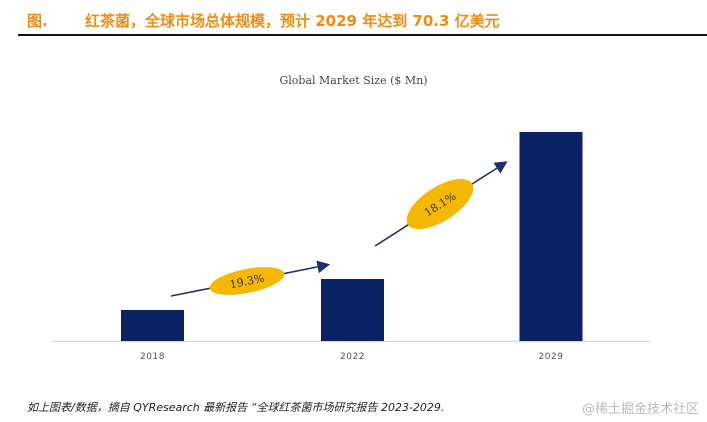 The width and height of the screenshot is (707, 422). Describe the element at coordinates (152, 325) in the screenshot. I see `bar-2018` at that location.